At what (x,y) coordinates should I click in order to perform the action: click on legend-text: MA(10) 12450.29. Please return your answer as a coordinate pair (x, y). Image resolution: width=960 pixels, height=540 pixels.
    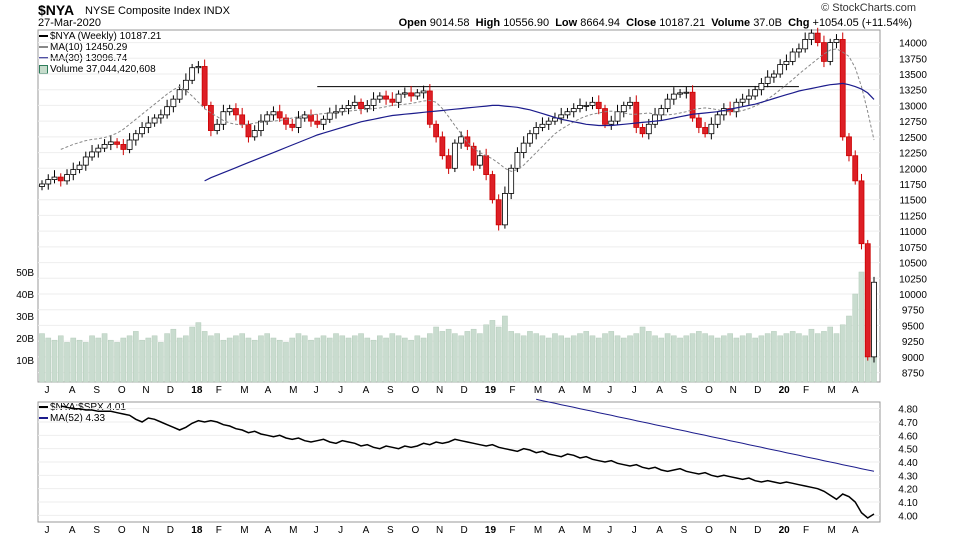
    Looking at the image, I should click on (89, 47).